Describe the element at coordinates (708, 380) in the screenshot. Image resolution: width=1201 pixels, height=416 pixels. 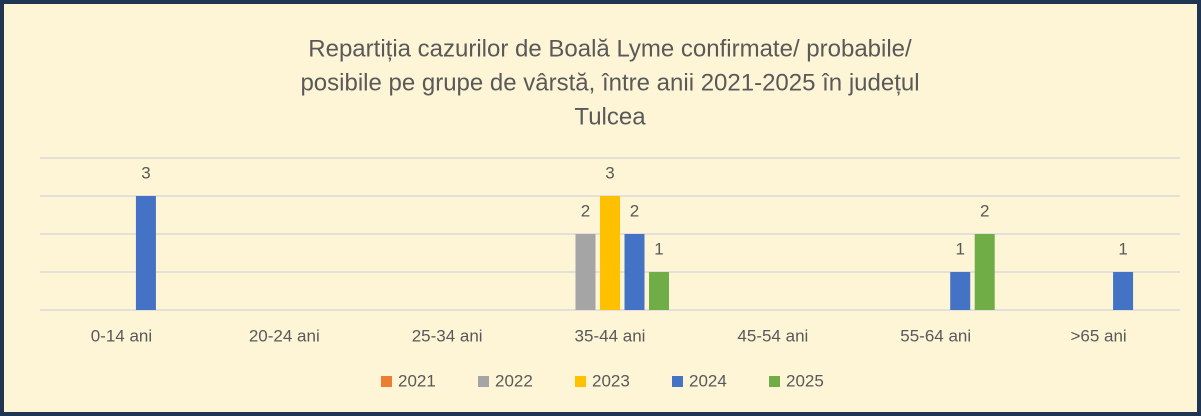
I see `legend-label: 2024` at that location.